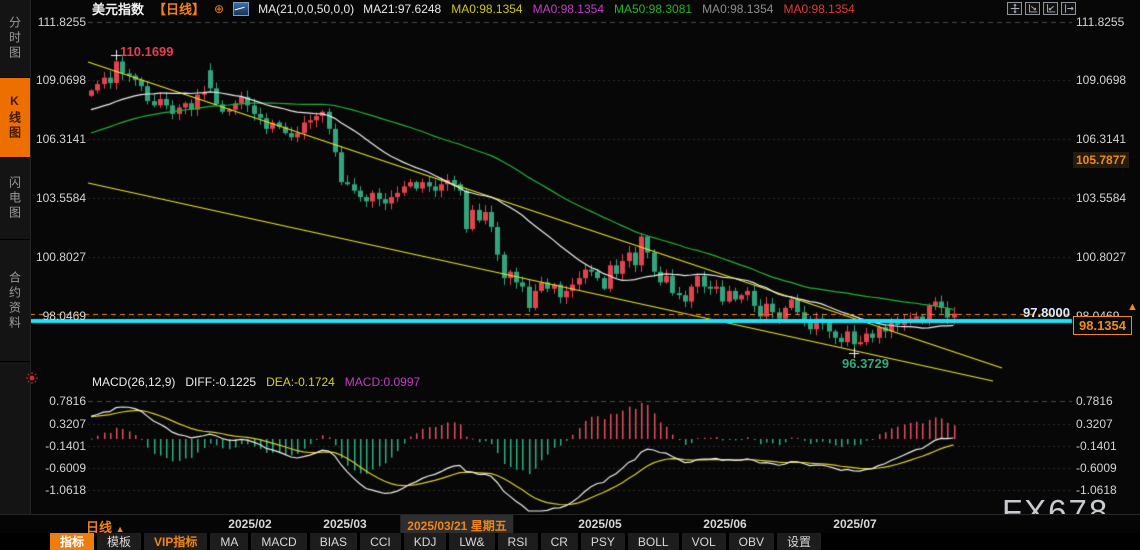 Image resolution: width=1140 pixels, height=550 pixels. What do you see at coordinates (1101, 256) in the screenshot?
I see `price-tick-right-4: 100.8027` at bounding box center [1101, 256].